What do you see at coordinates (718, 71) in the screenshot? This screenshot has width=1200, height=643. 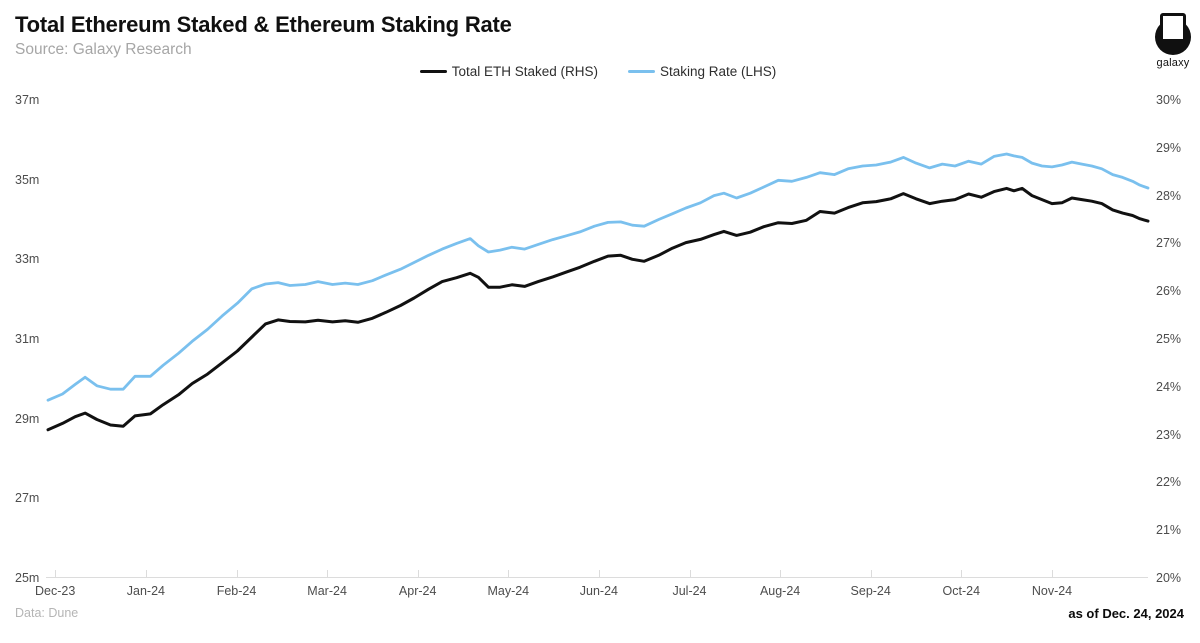 I see `legend-label-staking-rate: Staking Rate (LHS)` at bounding box center [718, 71].